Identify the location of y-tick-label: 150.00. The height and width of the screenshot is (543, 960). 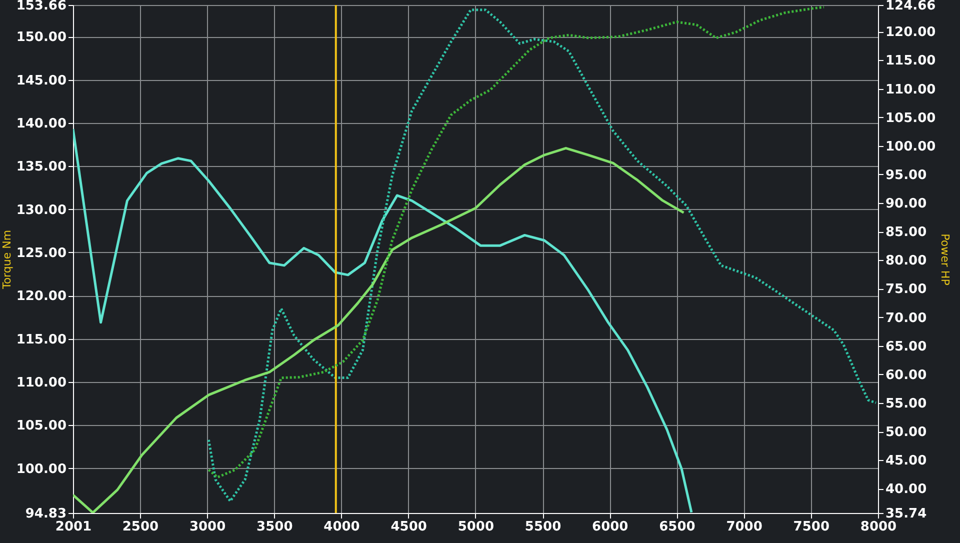
(41, 38).